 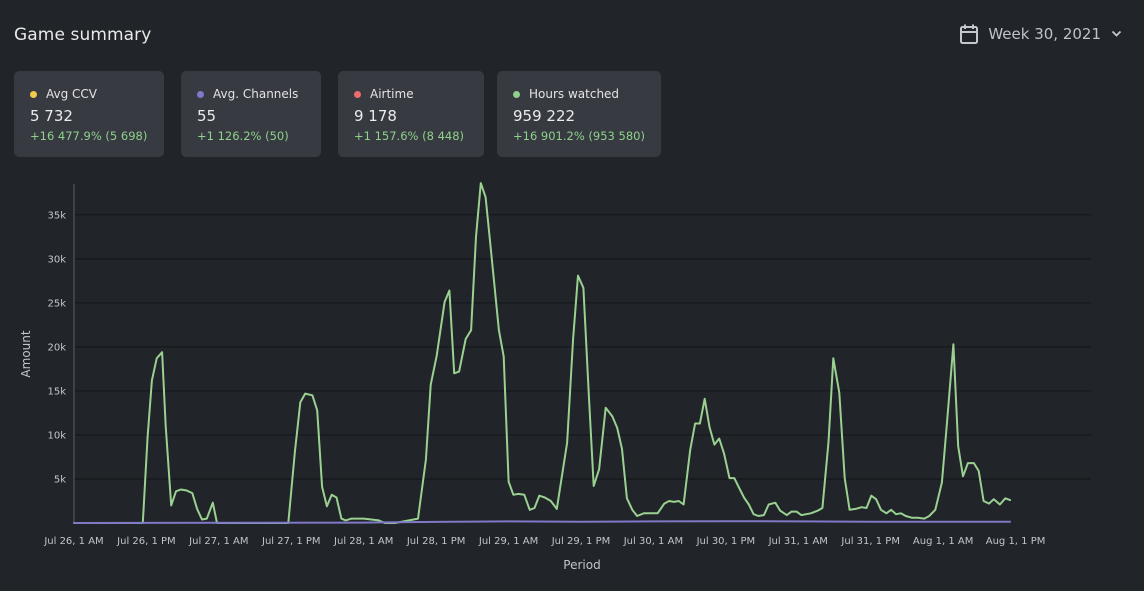 What do you see at coordinates (251, 114) in the screenshot?
I see `stat-card-avg-channels: Avg. Channels 55 +1 126.2% (50)` at bounding box center [251, 114].